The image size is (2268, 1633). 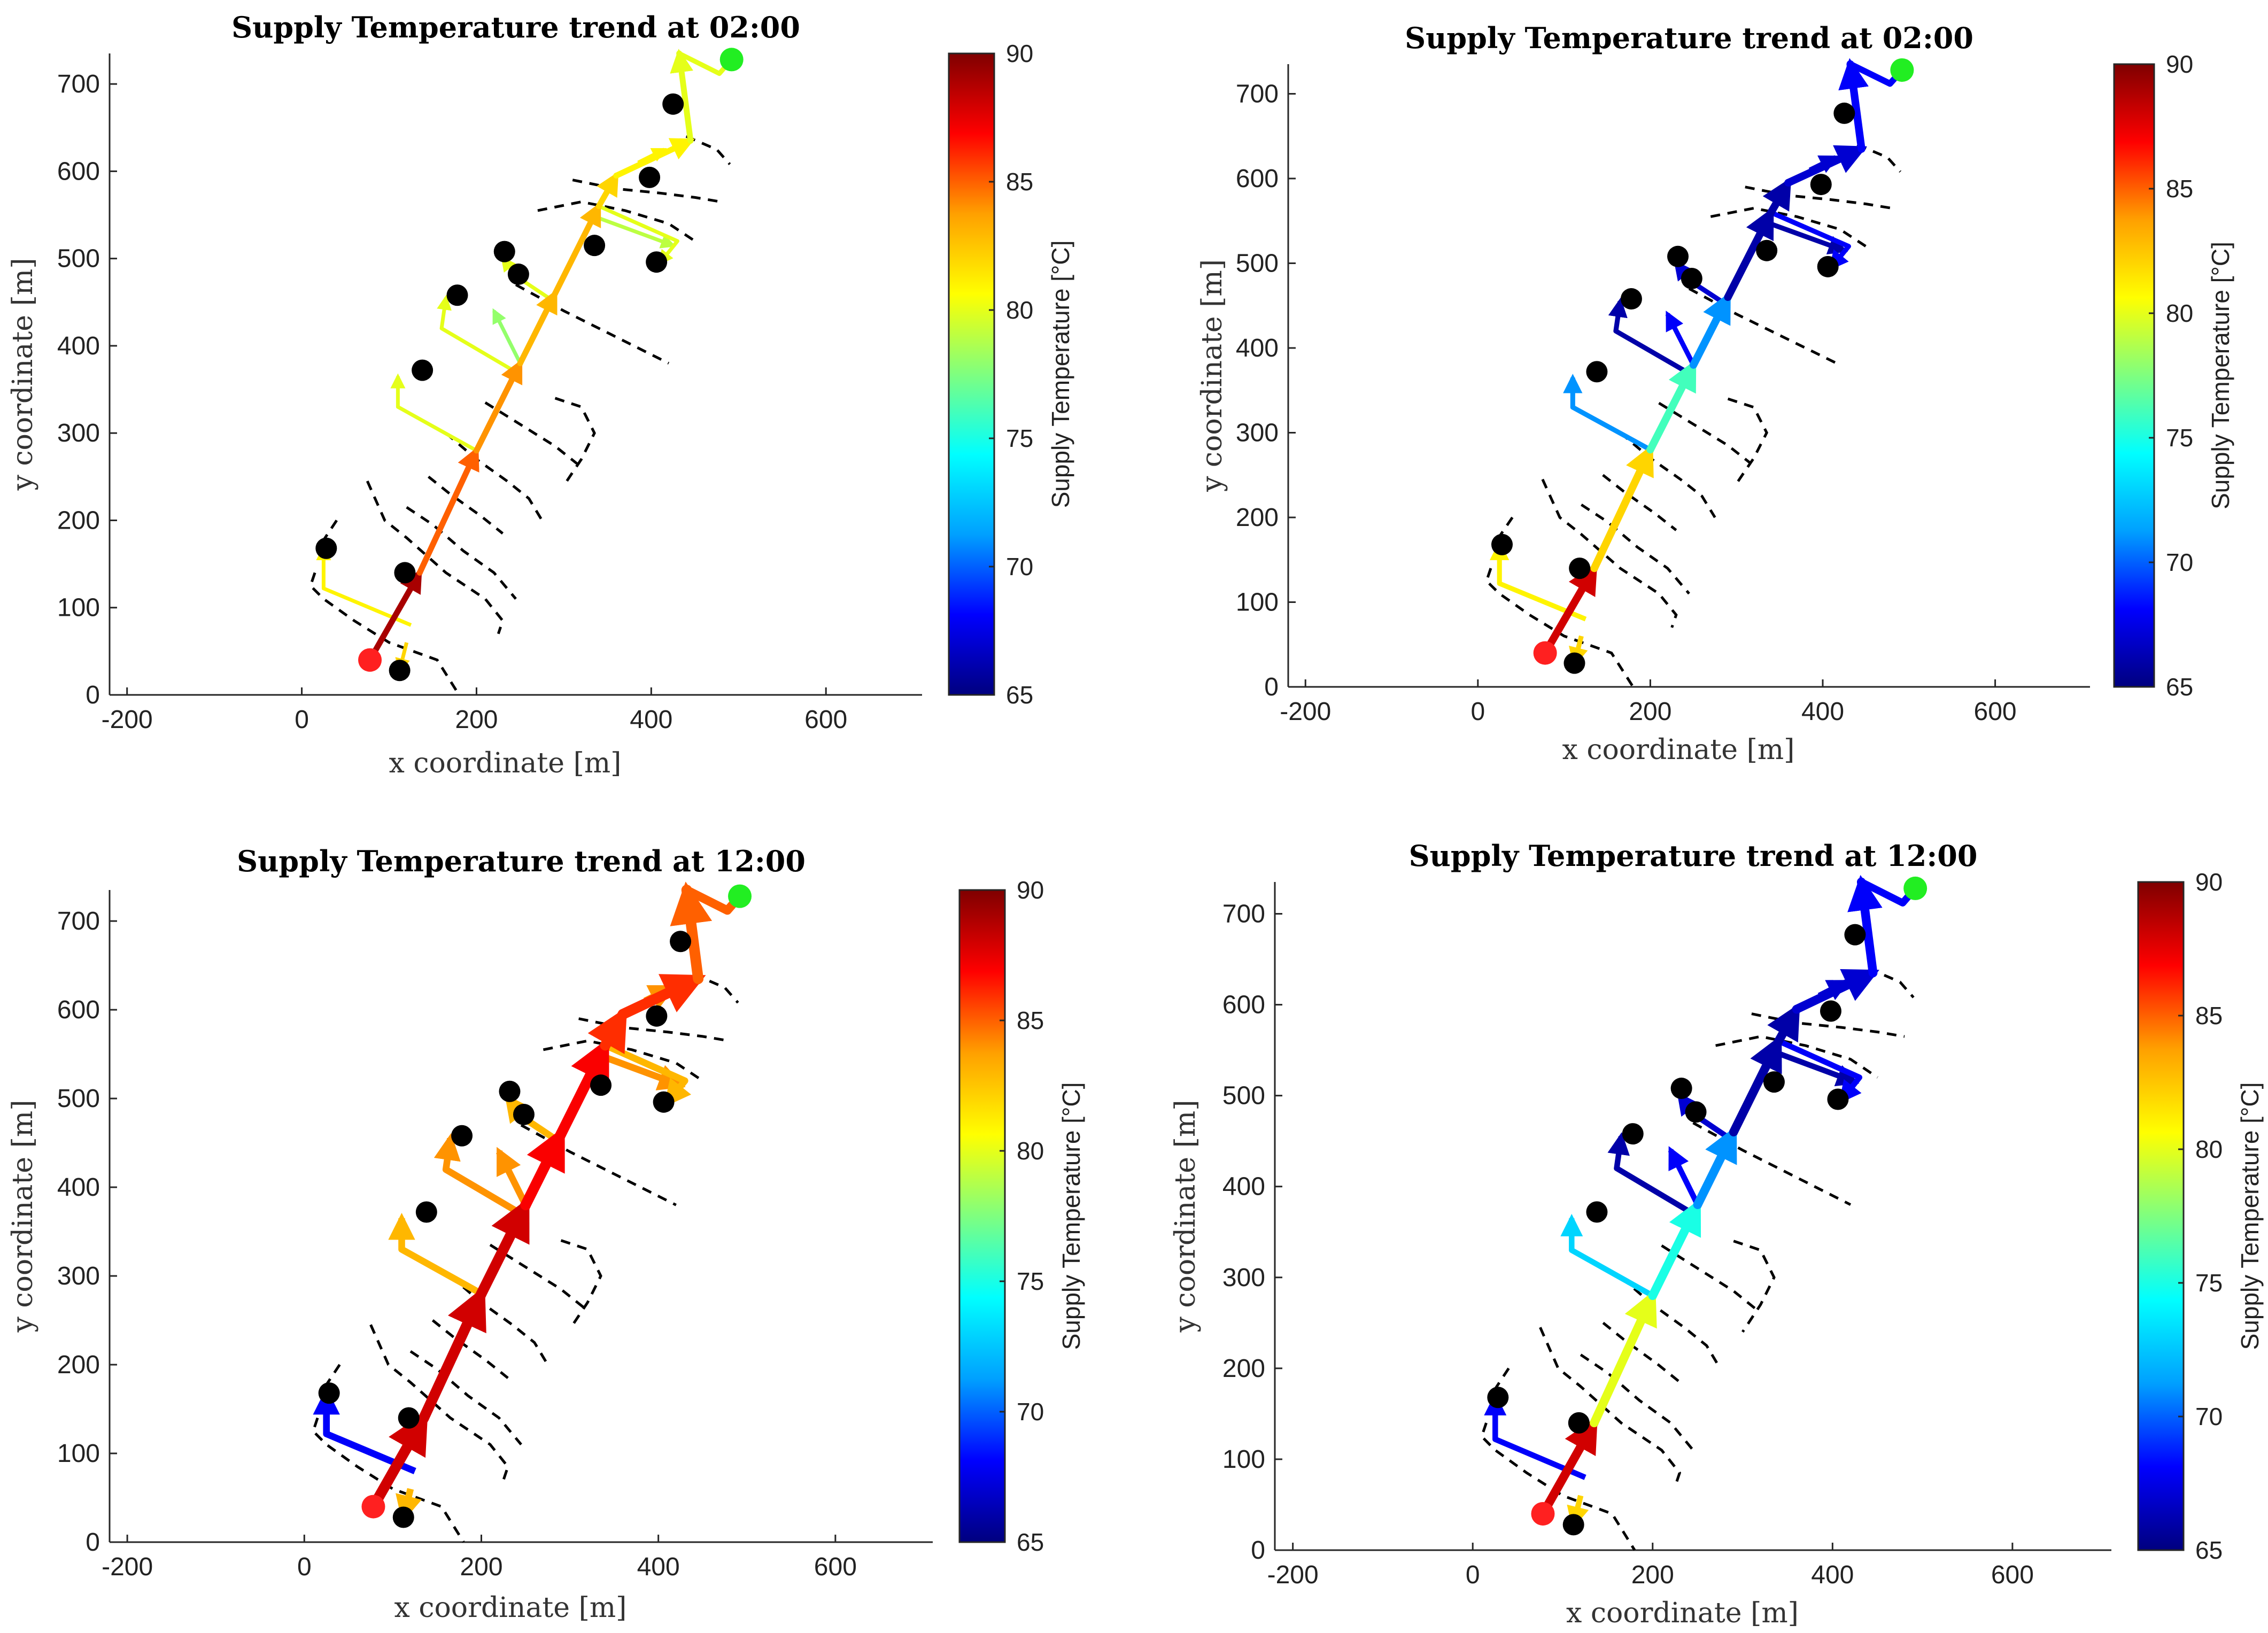 I want to click on y-tick-label: 100, so click(x=1257, y=602).